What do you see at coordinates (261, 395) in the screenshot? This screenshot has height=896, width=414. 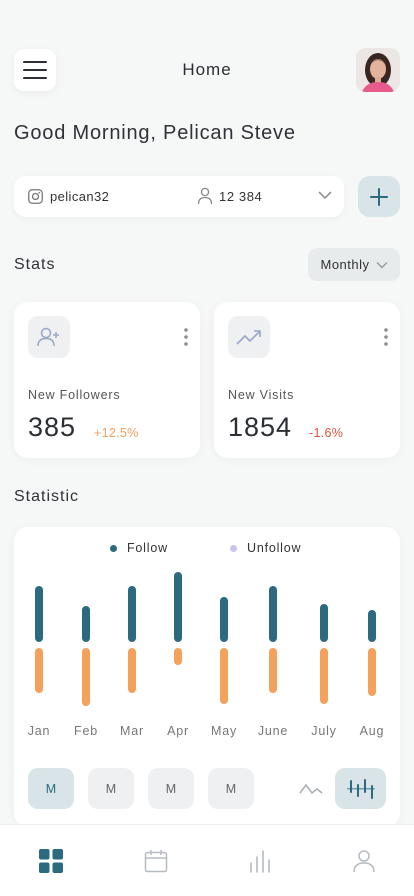 I see `card-label: New Visits` at bounding box center [261, 395].